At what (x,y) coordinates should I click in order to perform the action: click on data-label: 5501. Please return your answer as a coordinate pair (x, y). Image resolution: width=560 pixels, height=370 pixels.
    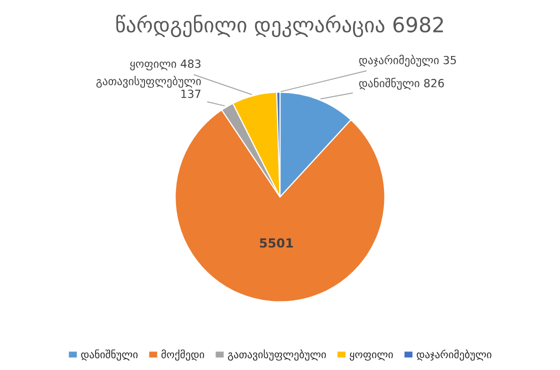
    Looking at the image, I should click on (276, 243).